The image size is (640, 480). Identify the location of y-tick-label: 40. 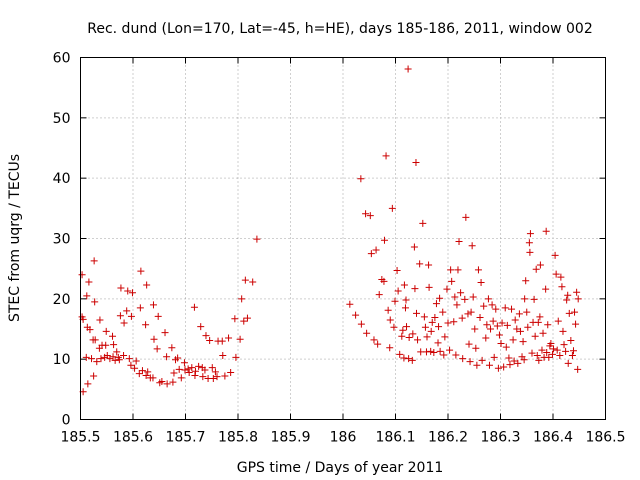
(62, 179).